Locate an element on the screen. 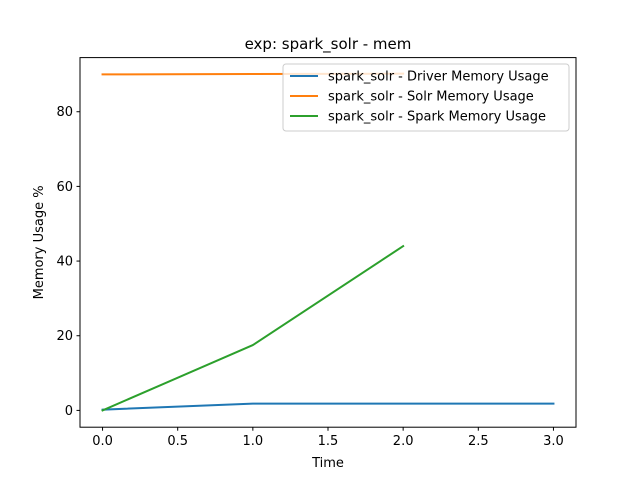 The height and width of the screenshot is (480, 640). y-tick-label: 80 is located at coordinates (64, 112).